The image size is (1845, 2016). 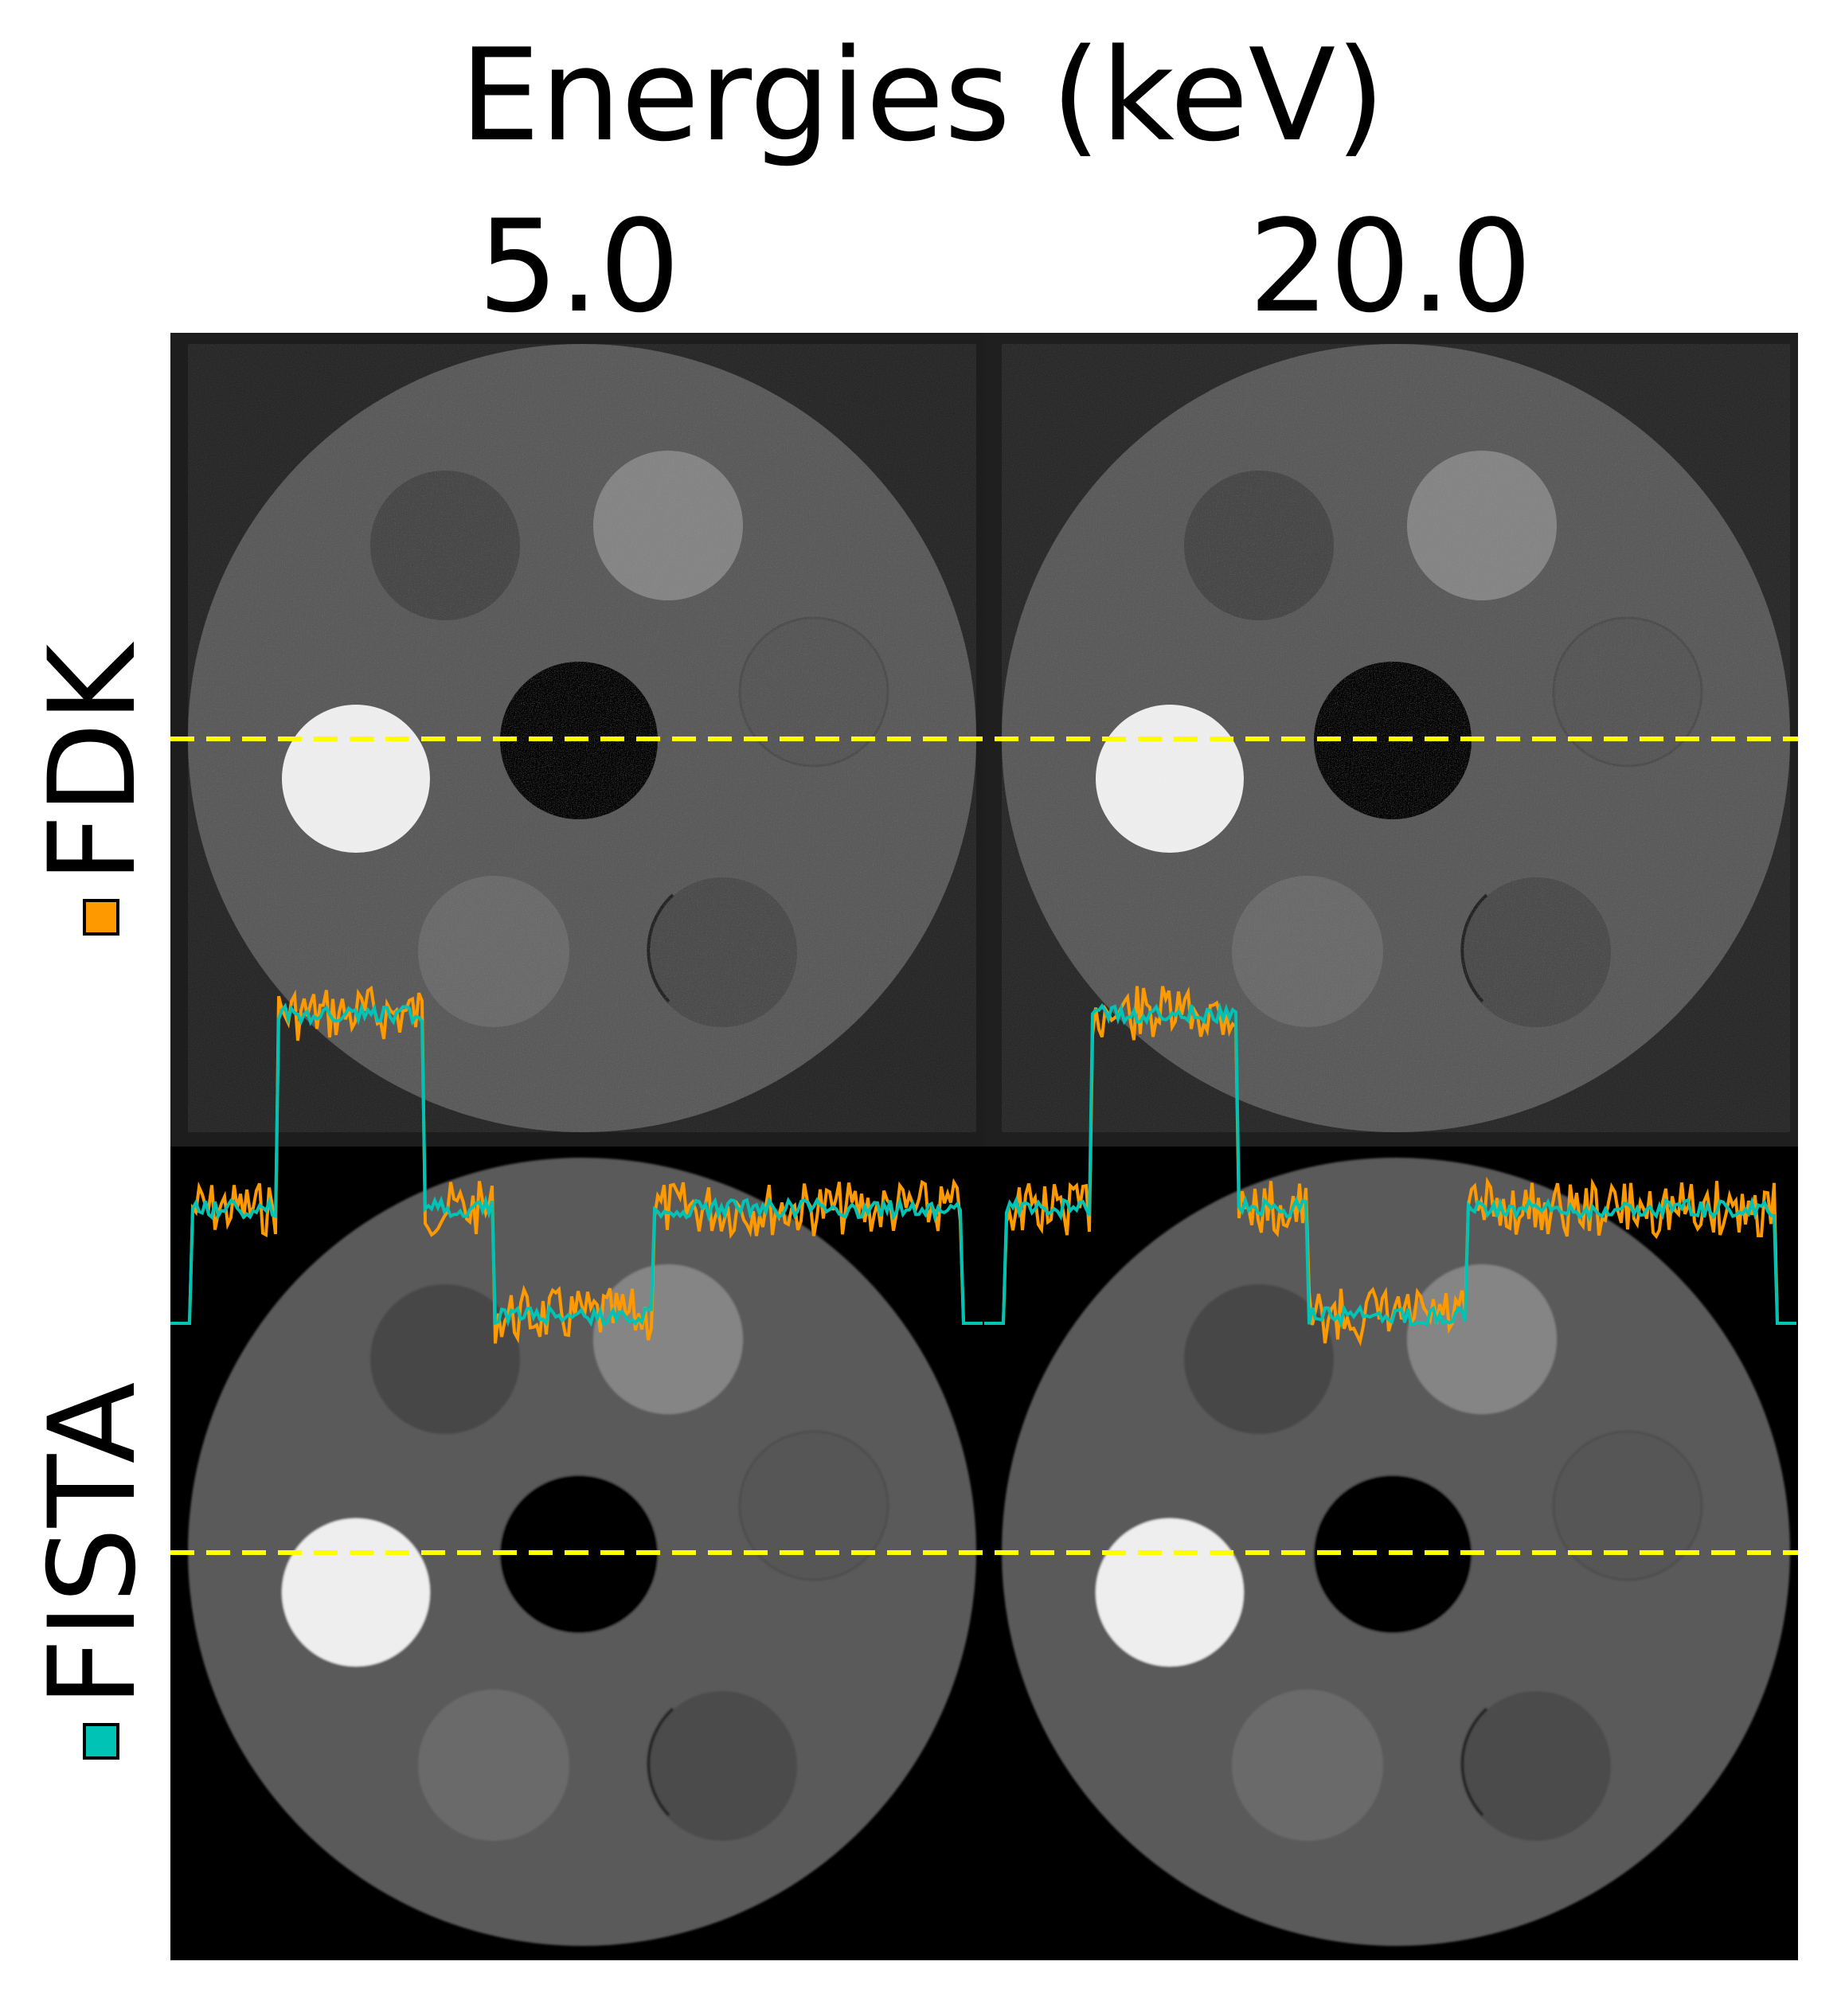 What do you see at coordinates (922, 95) in the screenshot?
I see `energy-title: Energies (keV)` at bounding box center [922, 95].